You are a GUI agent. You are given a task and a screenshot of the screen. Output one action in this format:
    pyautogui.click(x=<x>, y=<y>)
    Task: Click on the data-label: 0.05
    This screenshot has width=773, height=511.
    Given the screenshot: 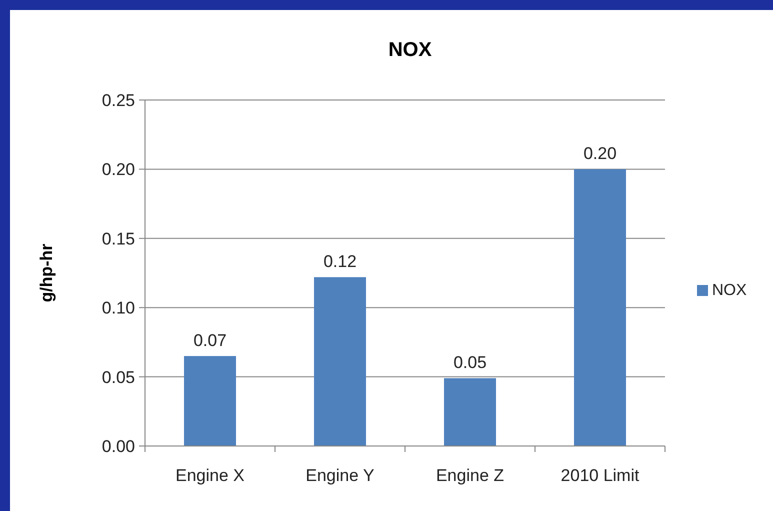 What is the action you would take?
    pyautogui.click(x=470, y=362)
    